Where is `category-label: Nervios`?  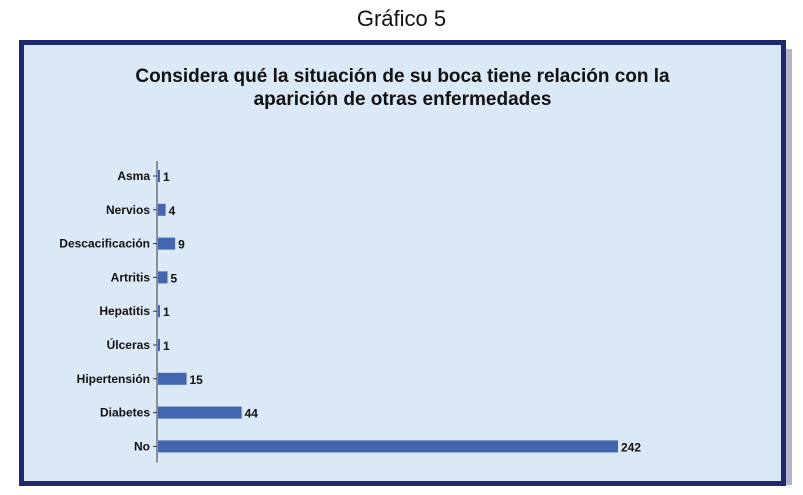
category-label: Nervios is located at coordinates (128, 210).